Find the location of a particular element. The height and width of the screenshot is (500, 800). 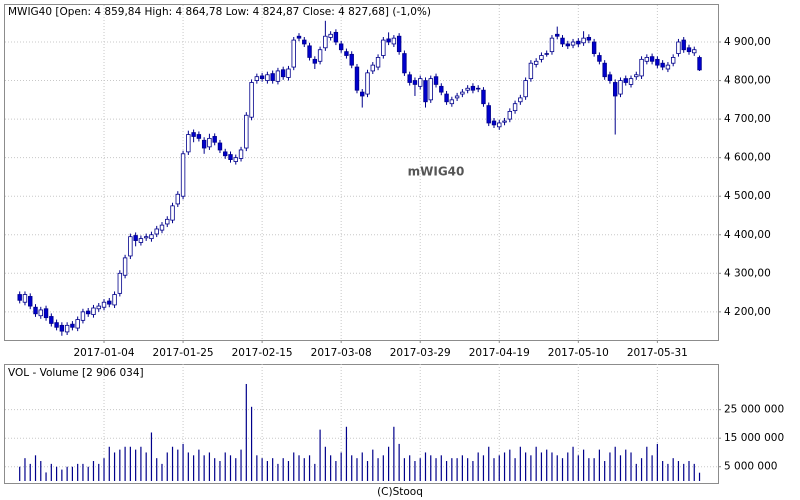

y-tick-label: 4 200,00 is located at coordinates (747, 312).